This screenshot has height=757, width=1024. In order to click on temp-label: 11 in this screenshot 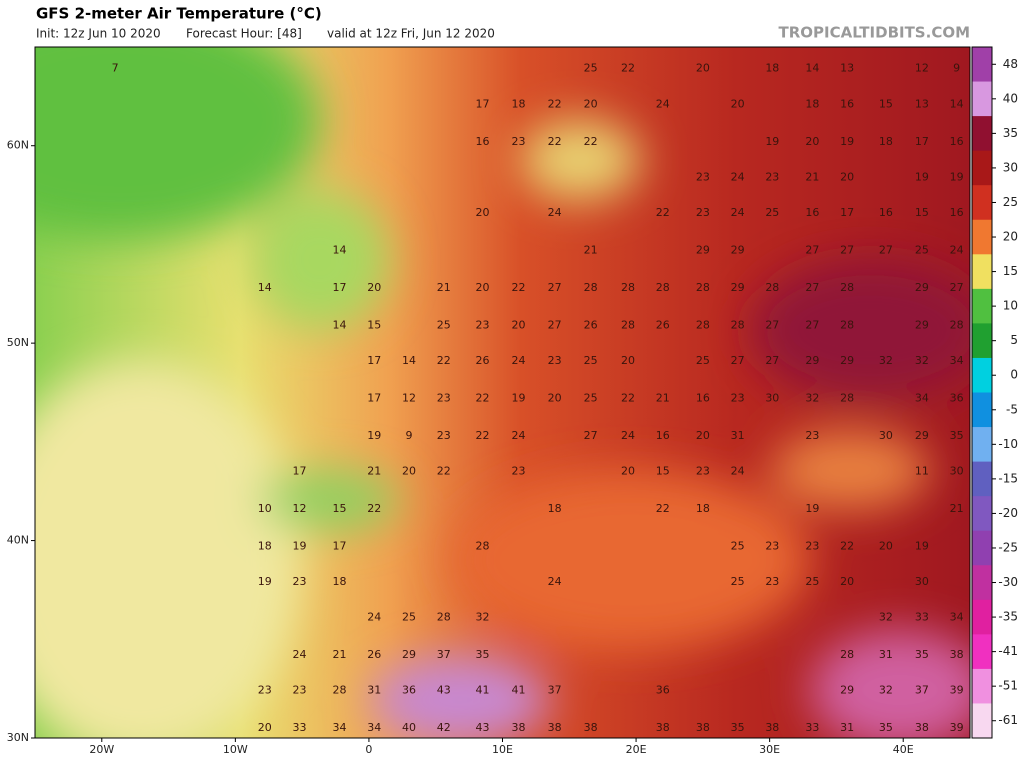, I will do `click(922, 470)`.